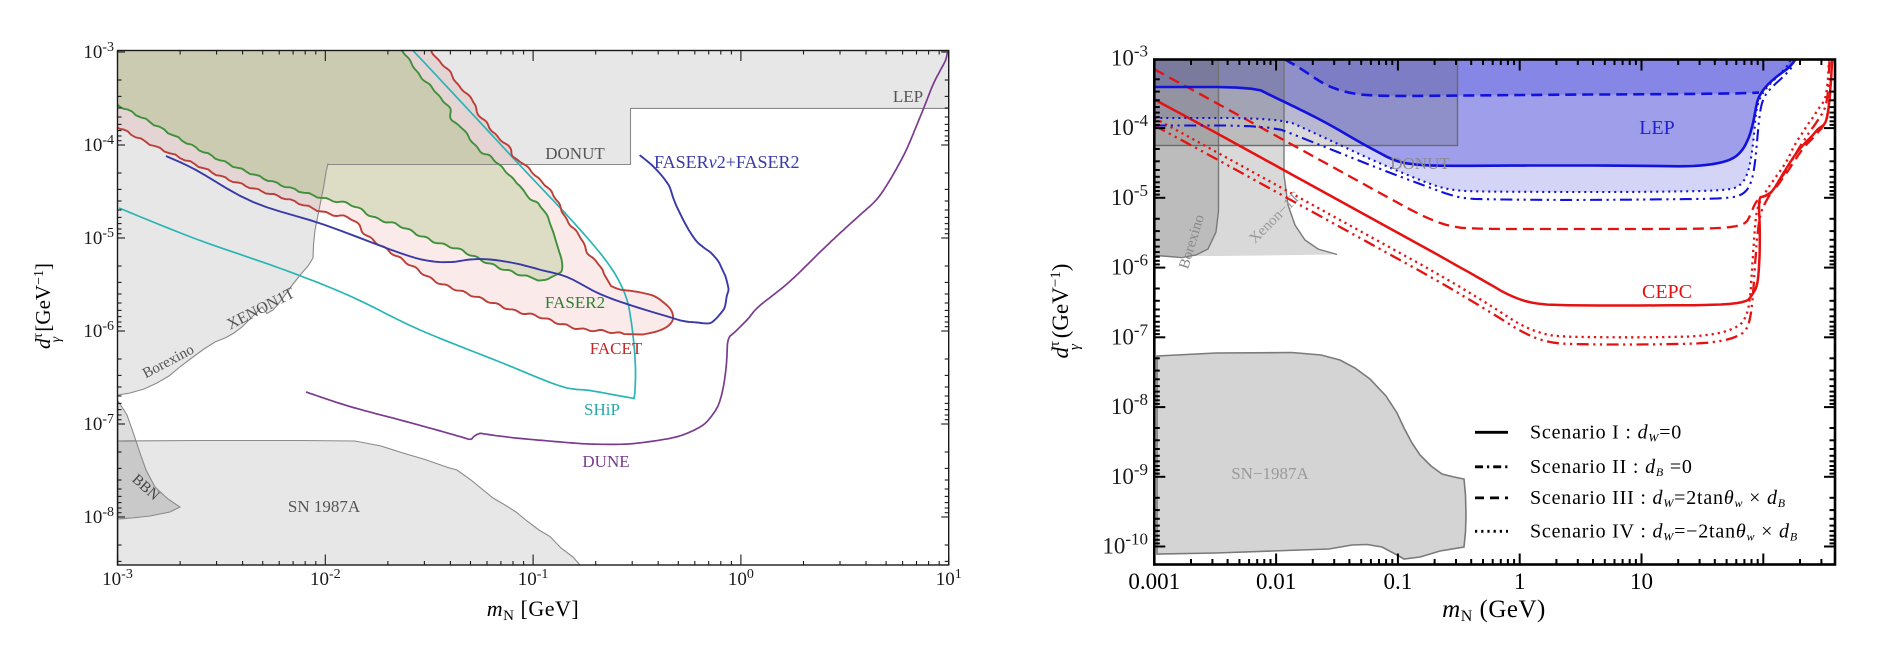  What do you see at coordinates (605, 461) in the screenshot?
I see `svg-text: DUNE` at bounding box center [605, 461].